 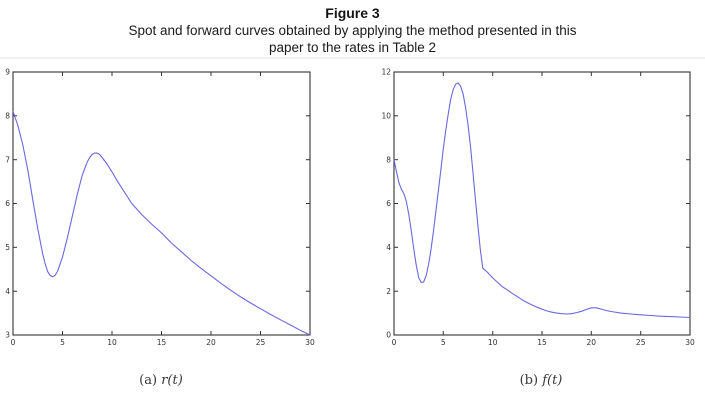 What do you see at coordinates (388, 335) in the screenshot?
I see `y-tick-label: 0` at bounding box center [388, 335].